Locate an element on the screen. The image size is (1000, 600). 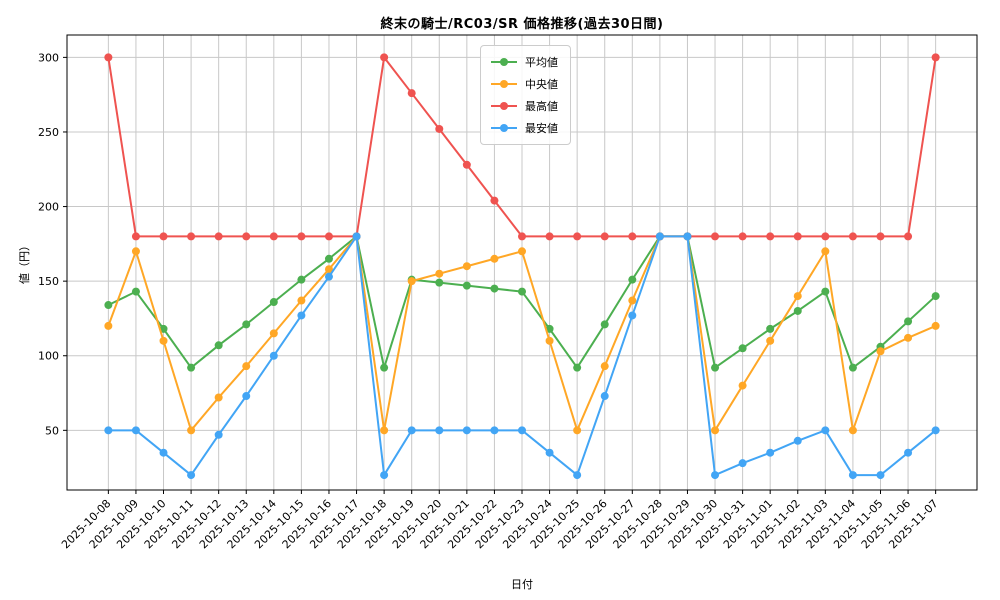
legend-dot-median is located at coordinates (504, 84).